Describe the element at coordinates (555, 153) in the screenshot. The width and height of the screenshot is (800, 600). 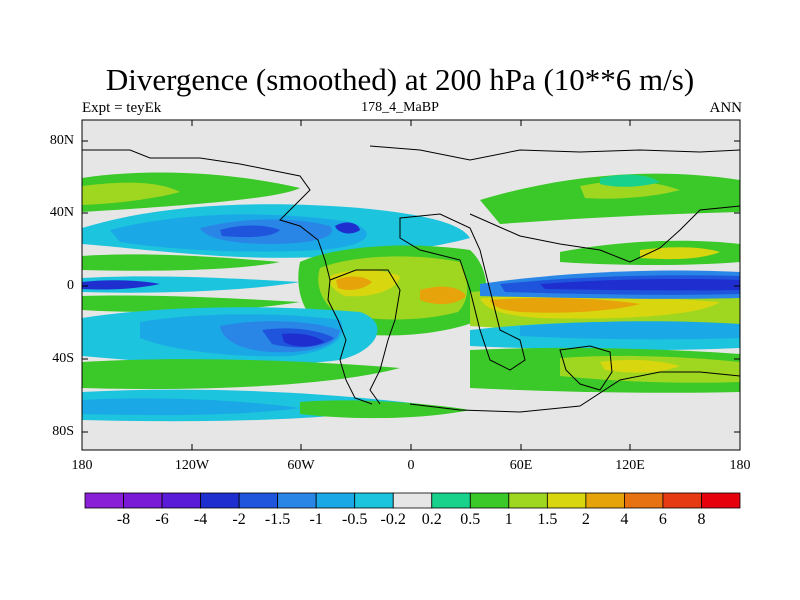
I see `coastline-eurasia` at that location.